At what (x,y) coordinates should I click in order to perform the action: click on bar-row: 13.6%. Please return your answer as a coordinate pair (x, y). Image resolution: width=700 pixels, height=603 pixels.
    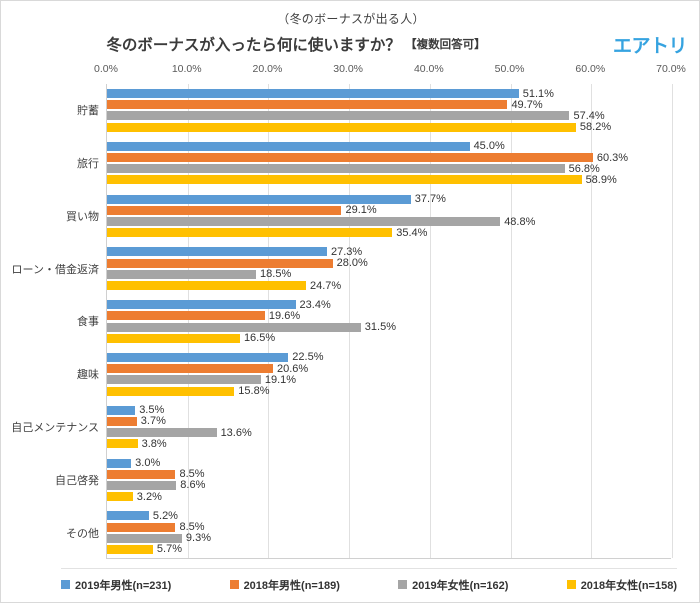
    Looking at the image, I should click on (179, 433).